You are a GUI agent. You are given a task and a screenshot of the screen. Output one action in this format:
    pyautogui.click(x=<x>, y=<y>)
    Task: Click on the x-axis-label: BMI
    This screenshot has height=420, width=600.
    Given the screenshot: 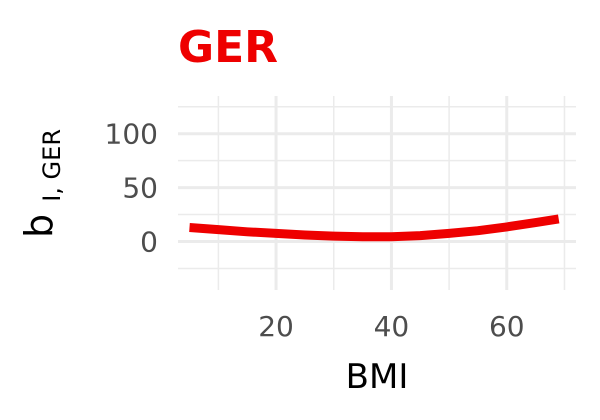 What is the action you would take?
    pyautogui.click(x=377, y=377)
    